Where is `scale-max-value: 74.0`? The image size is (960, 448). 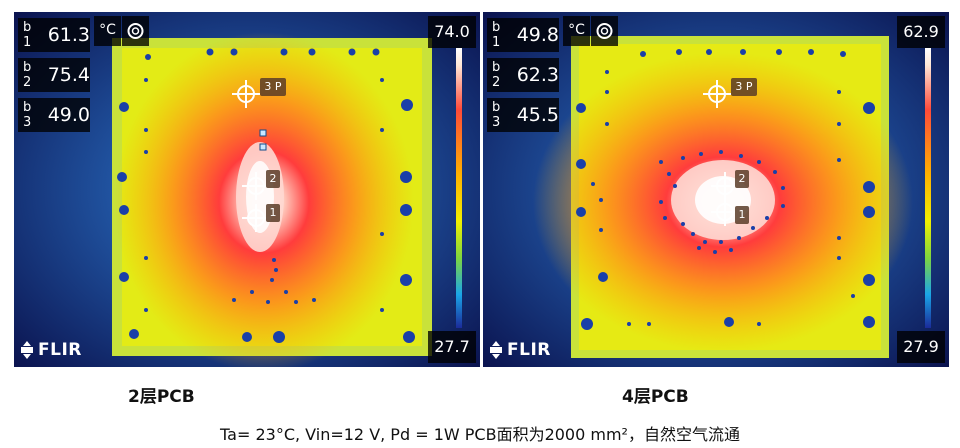 scale-max-value: 74.0 is located at coordinates (452, 32).